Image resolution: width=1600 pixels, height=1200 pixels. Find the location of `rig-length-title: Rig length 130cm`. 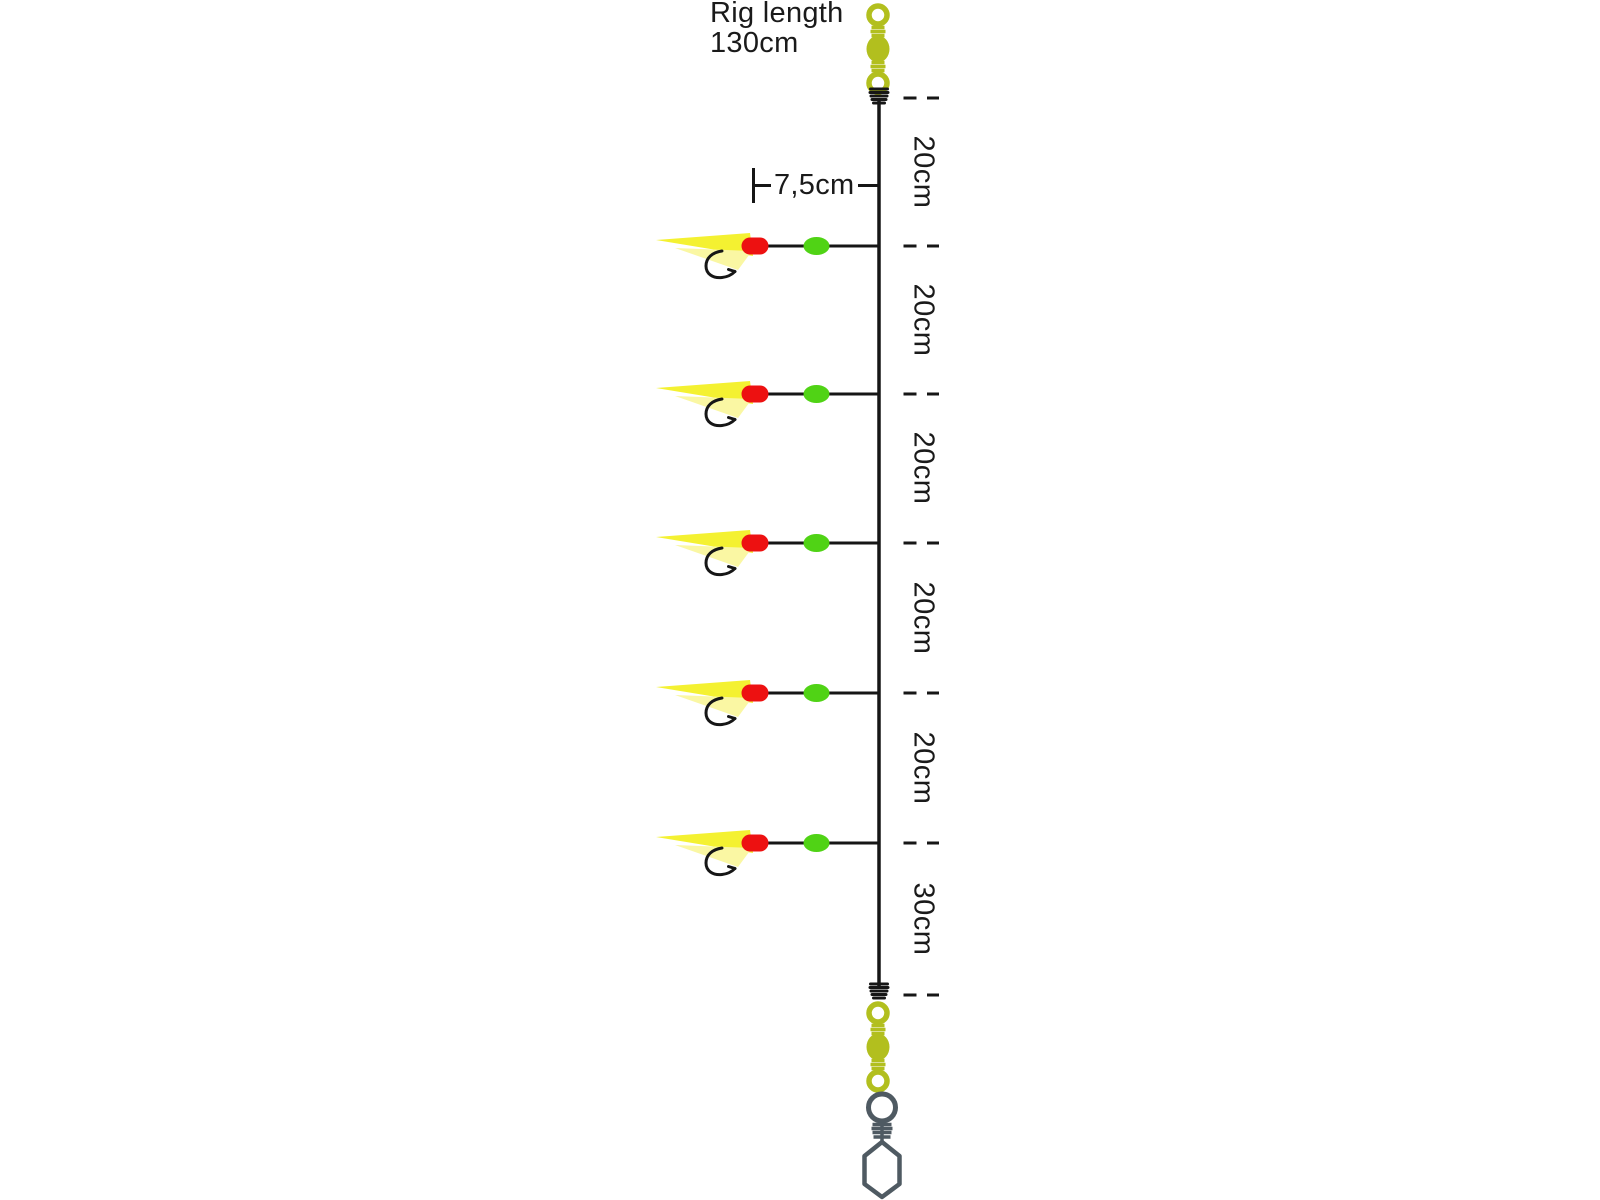

rig-length-title: Rig length 130cm is located at coordinates (777, 29).